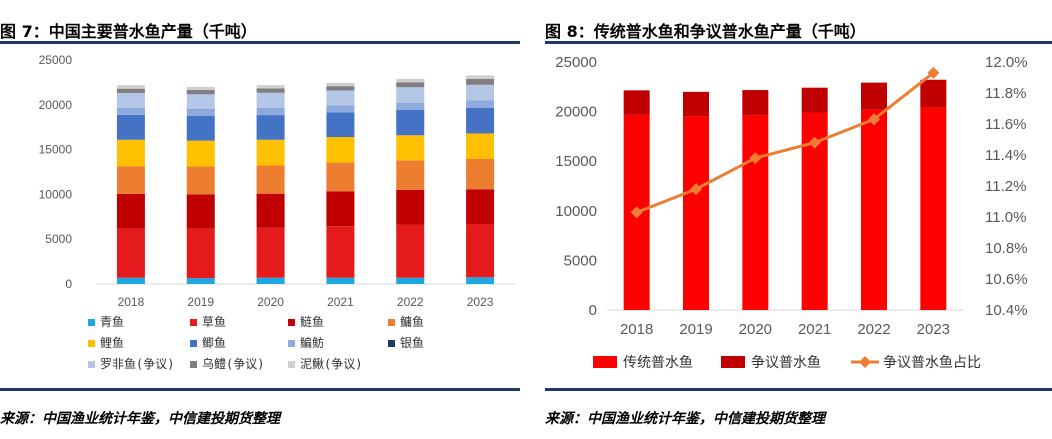 This screenshot has height=439, width=1052. Describe the element at coordinates (636, 329) in the screenshot. I see `right-x-tick-label: 2018` at that location.